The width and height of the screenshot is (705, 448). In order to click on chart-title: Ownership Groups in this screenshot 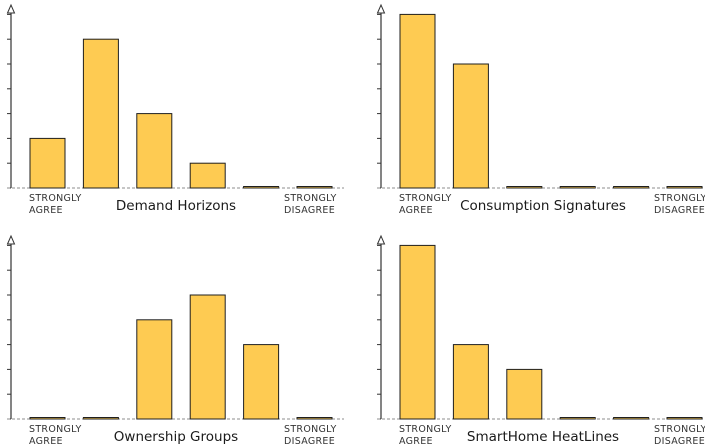, I will do `click(176, 437)`.